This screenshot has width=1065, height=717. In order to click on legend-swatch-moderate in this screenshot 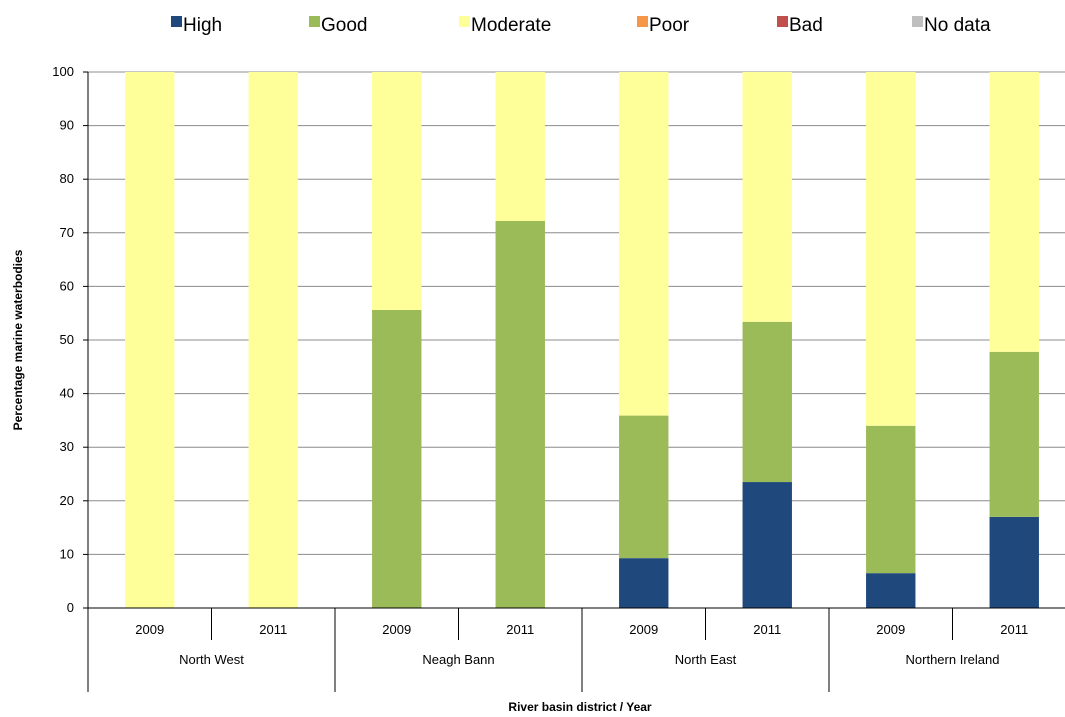, I will do `click(464, 21)`.